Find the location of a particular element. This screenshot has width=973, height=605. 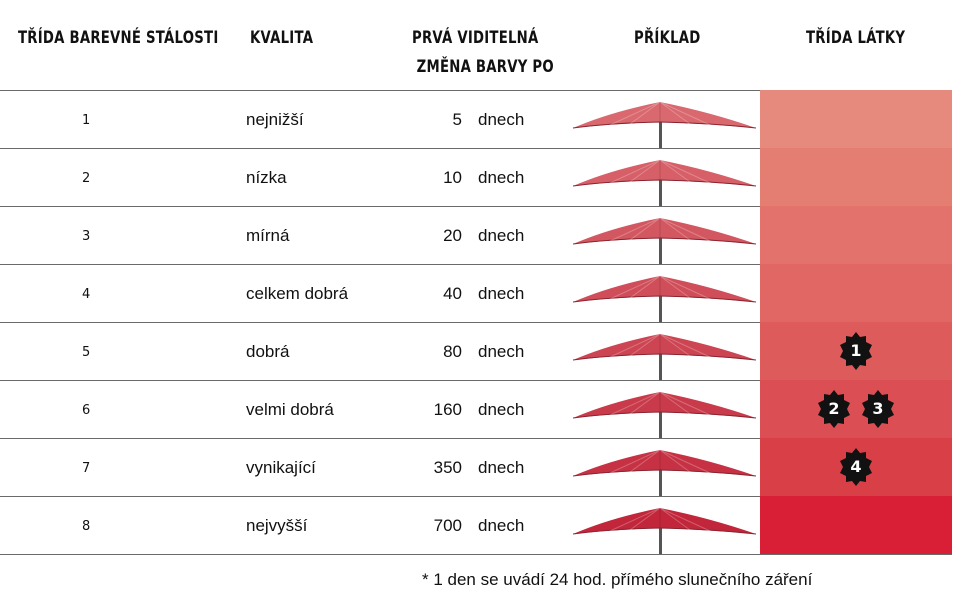

header-example: PŘÍKLAD is located at coordinates (667, 38).